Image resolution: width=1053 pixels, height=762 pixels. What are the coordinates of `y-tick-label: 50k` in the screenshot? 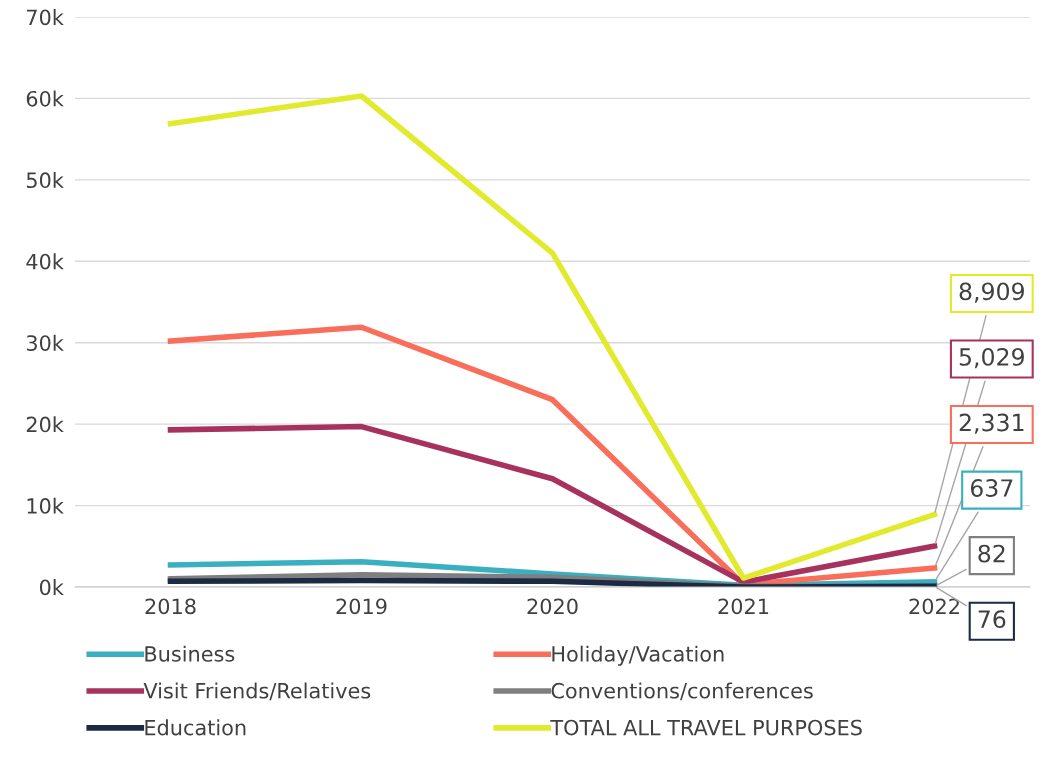 It's located at (45, 180).